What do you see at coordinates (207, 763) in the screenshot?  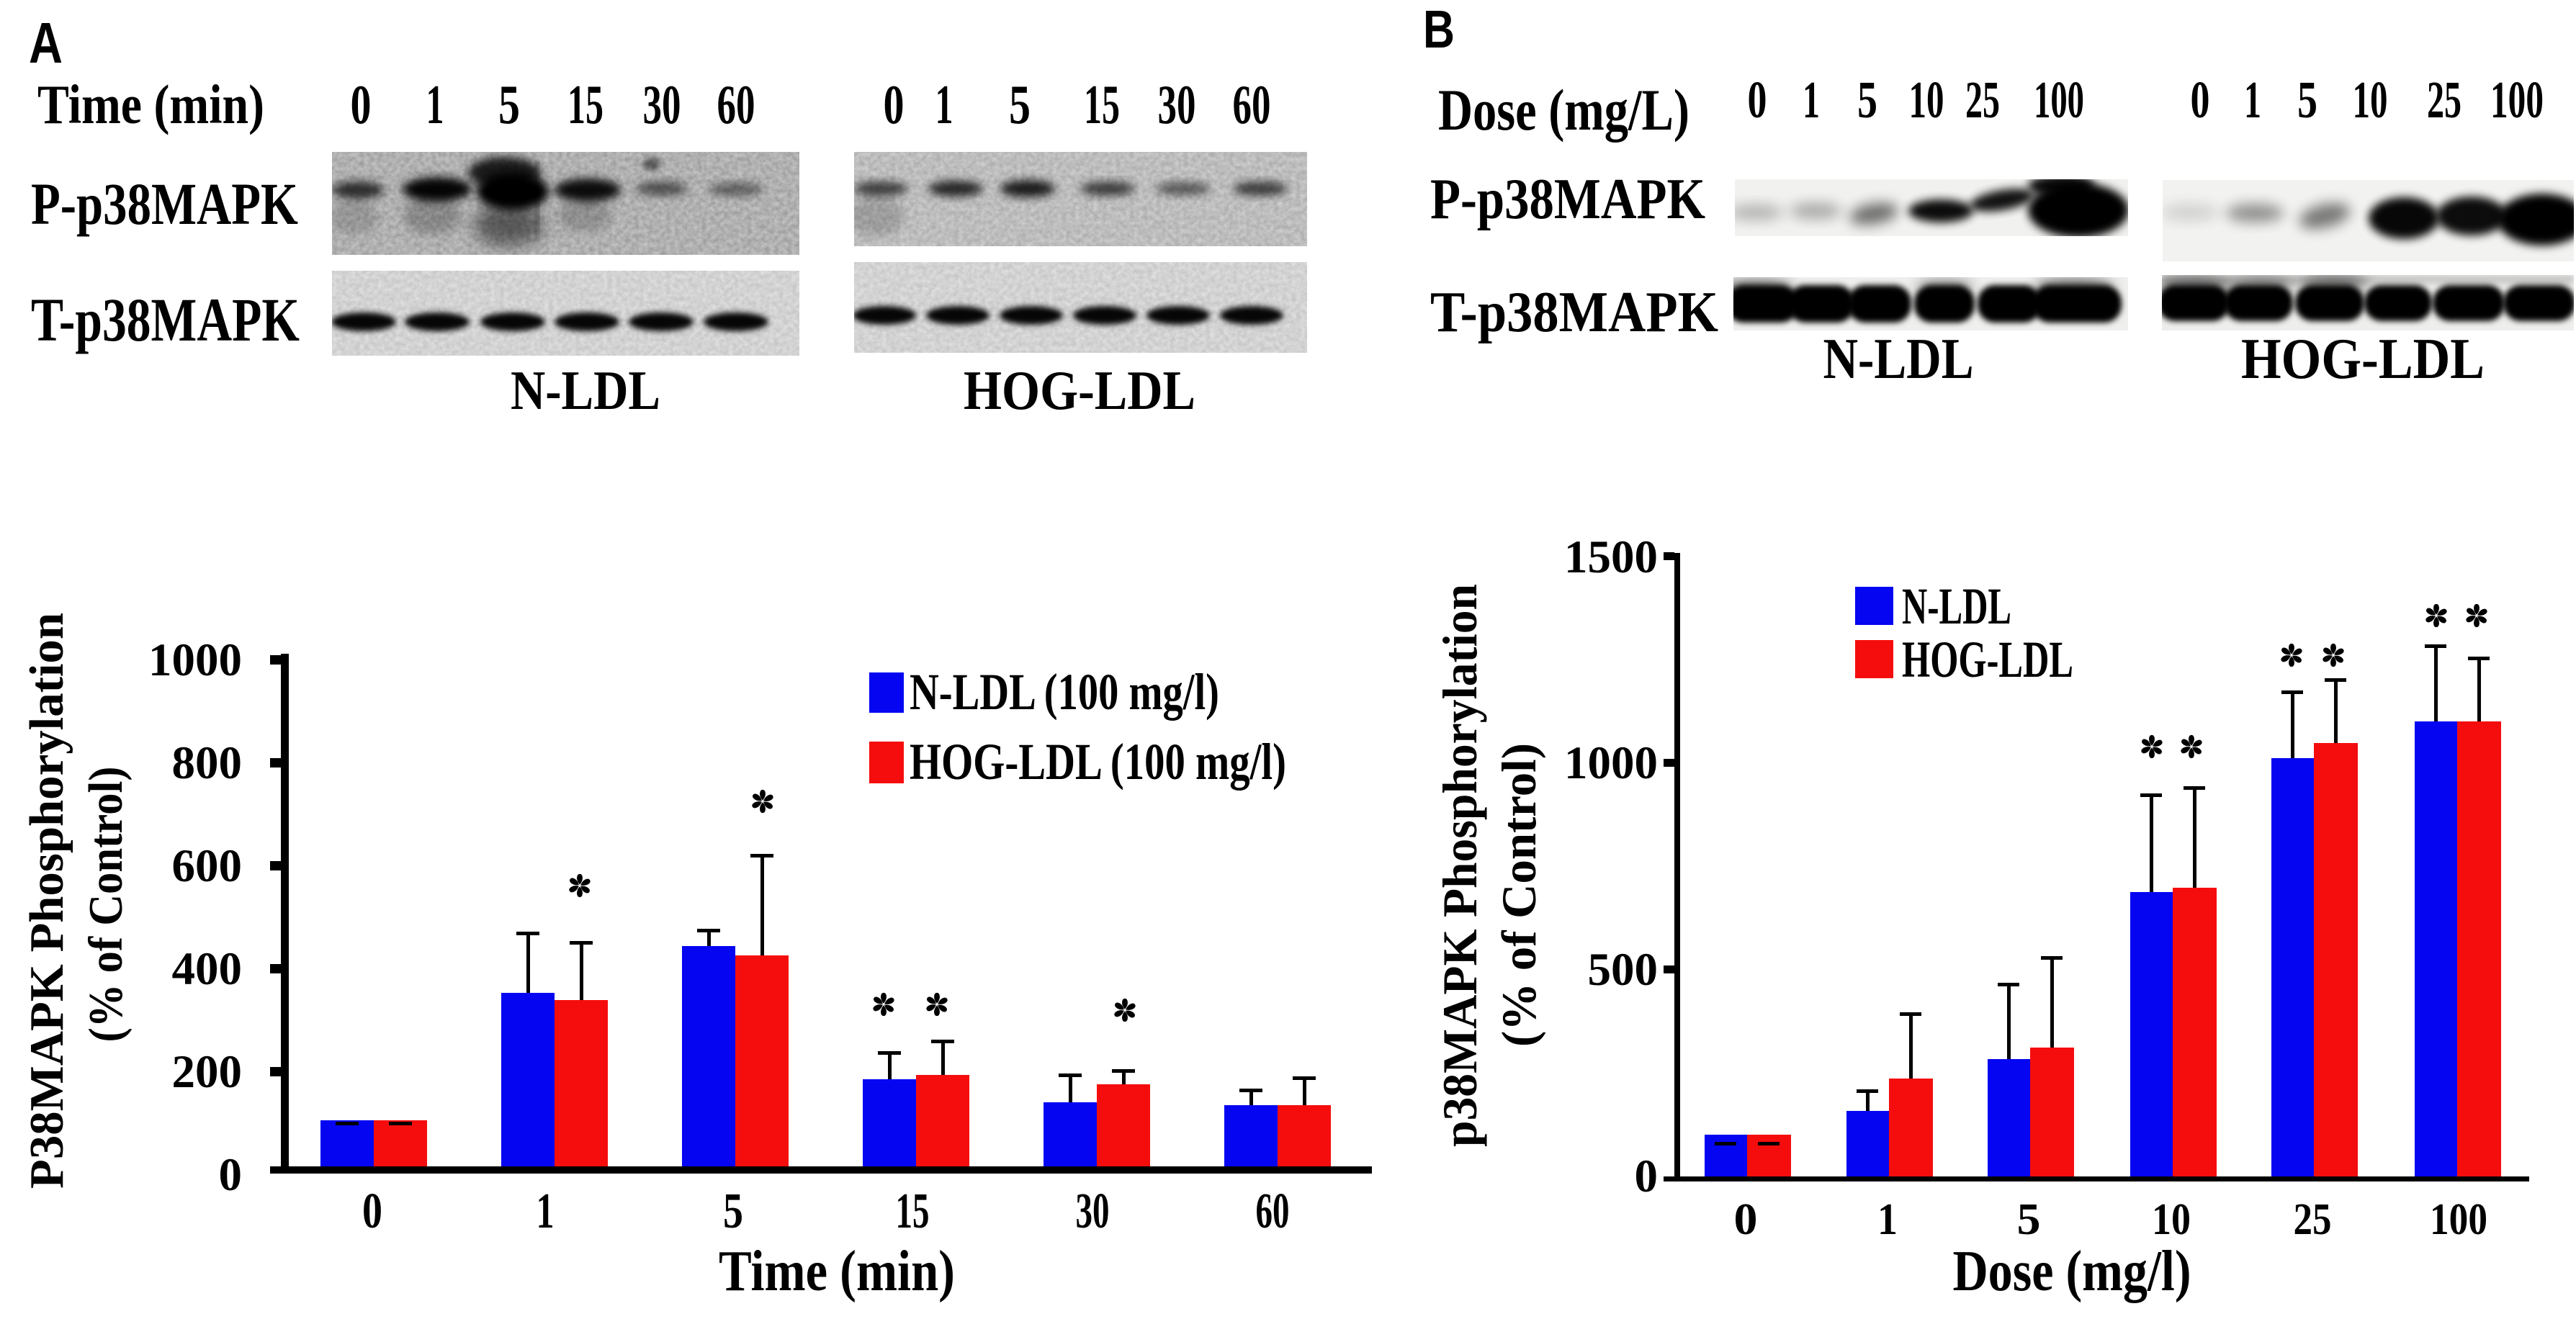 I see `svg-text: 800` at bounding box center [207, 763].